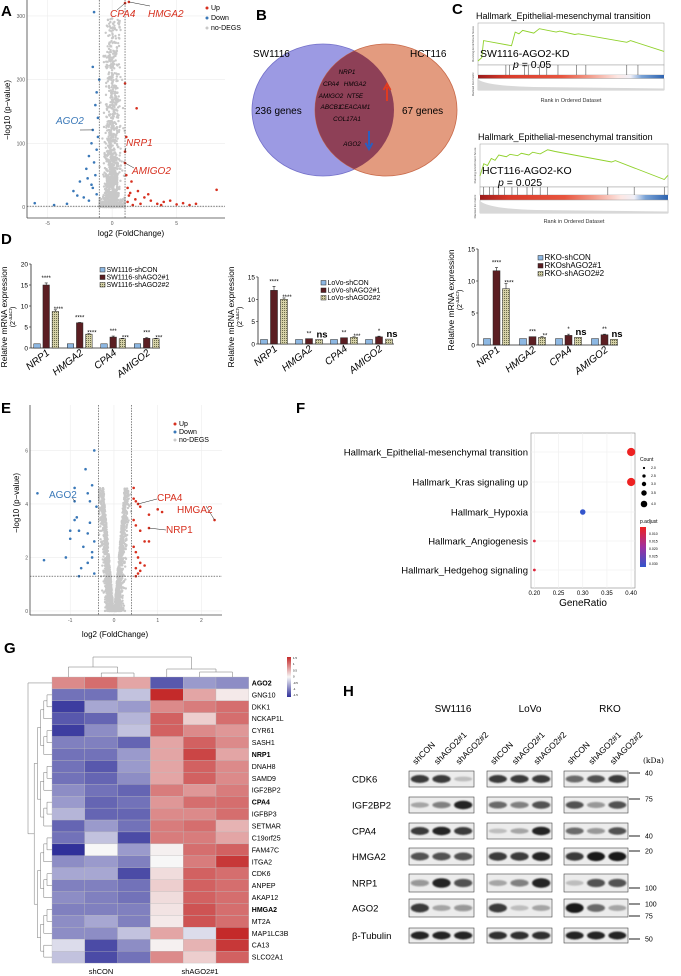  What do you see at coordinates (653, 468) in the screenshot?
I see `legend-size-label: 2.0` at bounding box center [653, 468].